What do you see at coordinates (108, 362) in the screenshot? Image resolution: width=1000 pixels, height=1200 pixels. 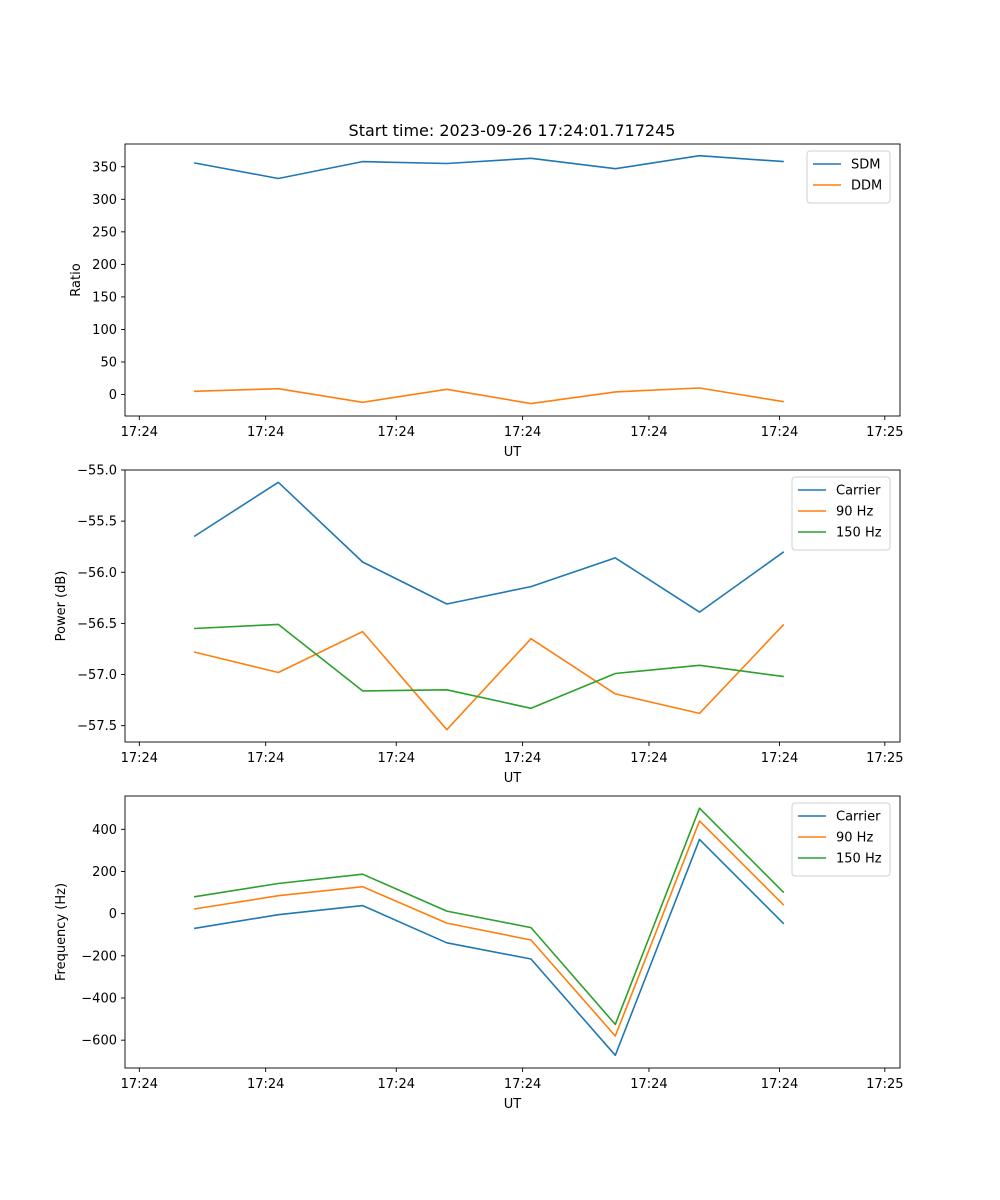 I see `y-tick-label: 50` at bounding box center [108, 362].